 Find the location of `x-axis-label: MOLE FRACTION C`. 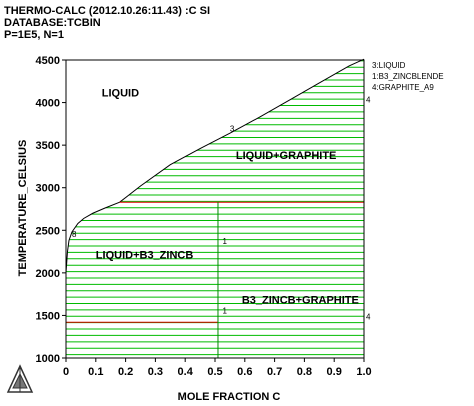

x-axis-label: MOLE FRACTION C is located at coordinates (229, 397).